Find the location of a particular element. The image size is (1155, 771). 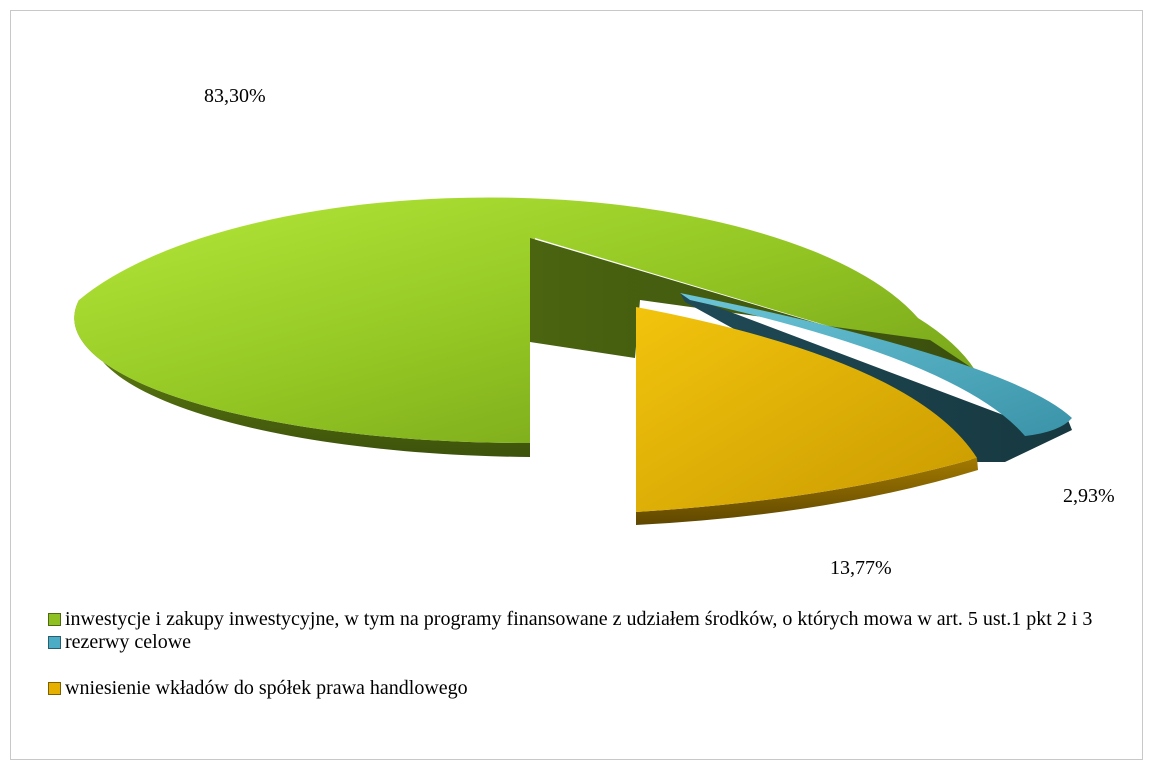

legend-item-rezerwy: rezerwy celowe is located at coordinates (593, 642).